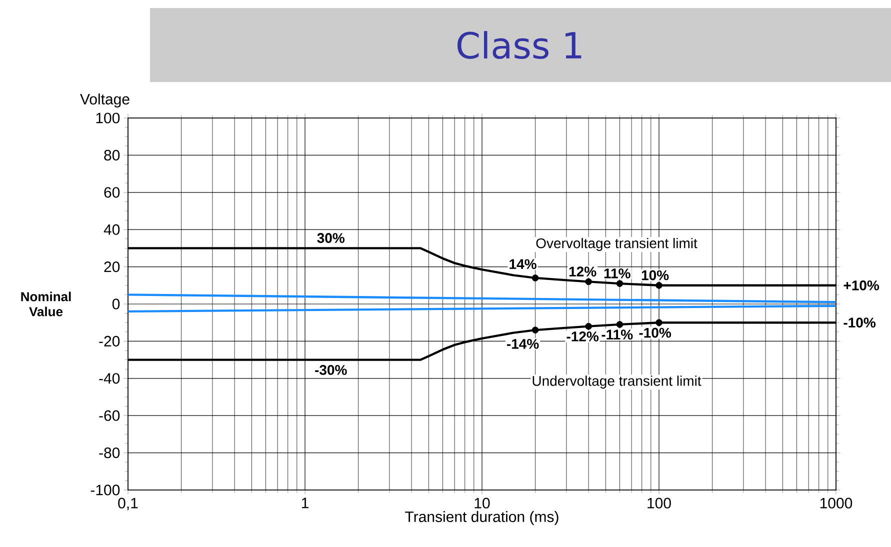 This screenshot has width=891, height=547. I want to click on y-tick-label: -60, so click(109, 415).